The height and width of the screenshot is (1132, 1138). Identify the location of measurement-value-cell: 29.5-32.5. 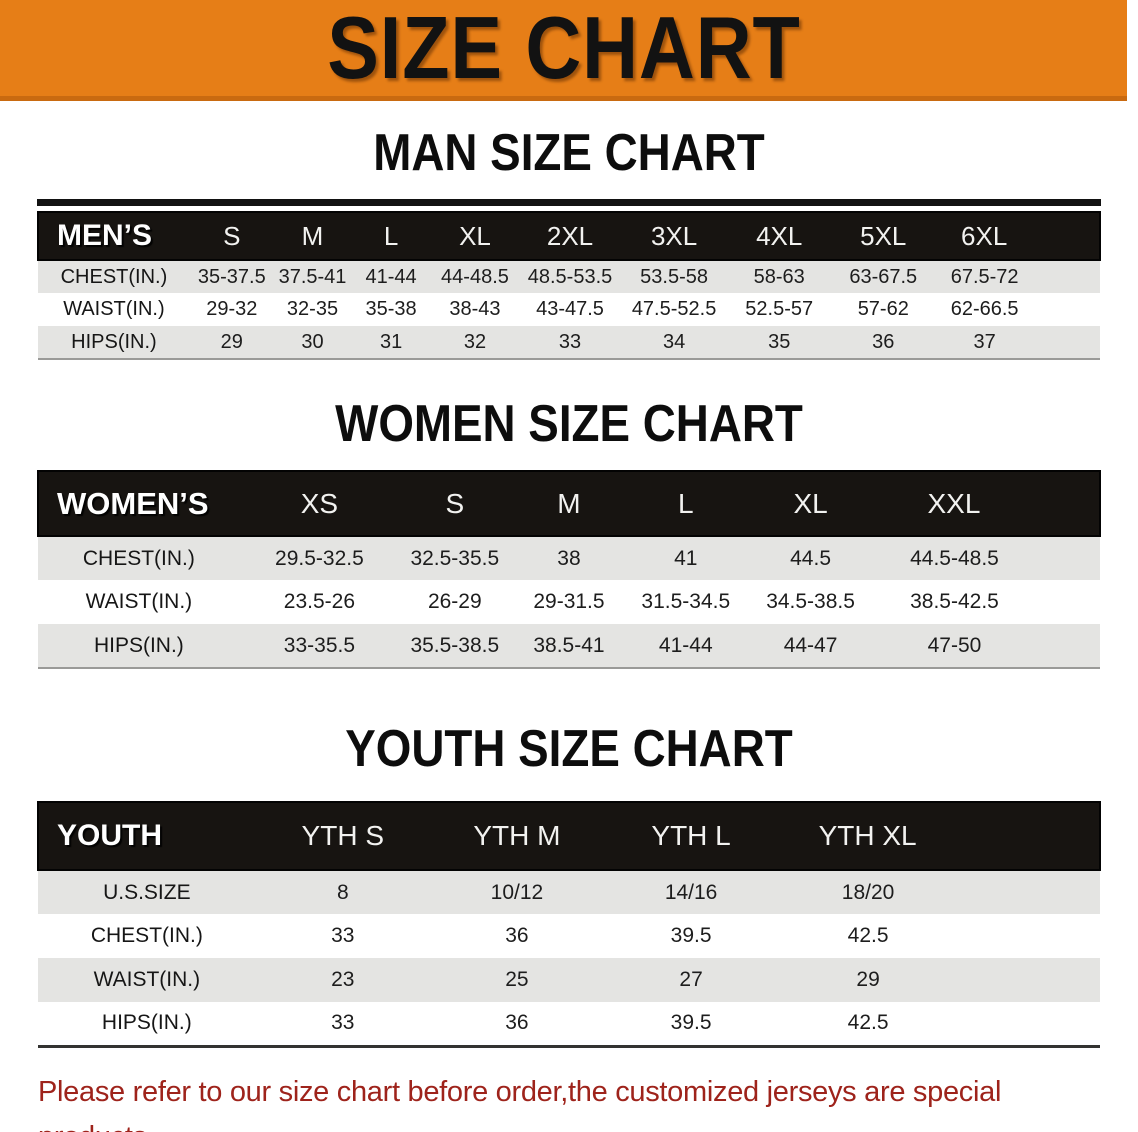
(319, 558).